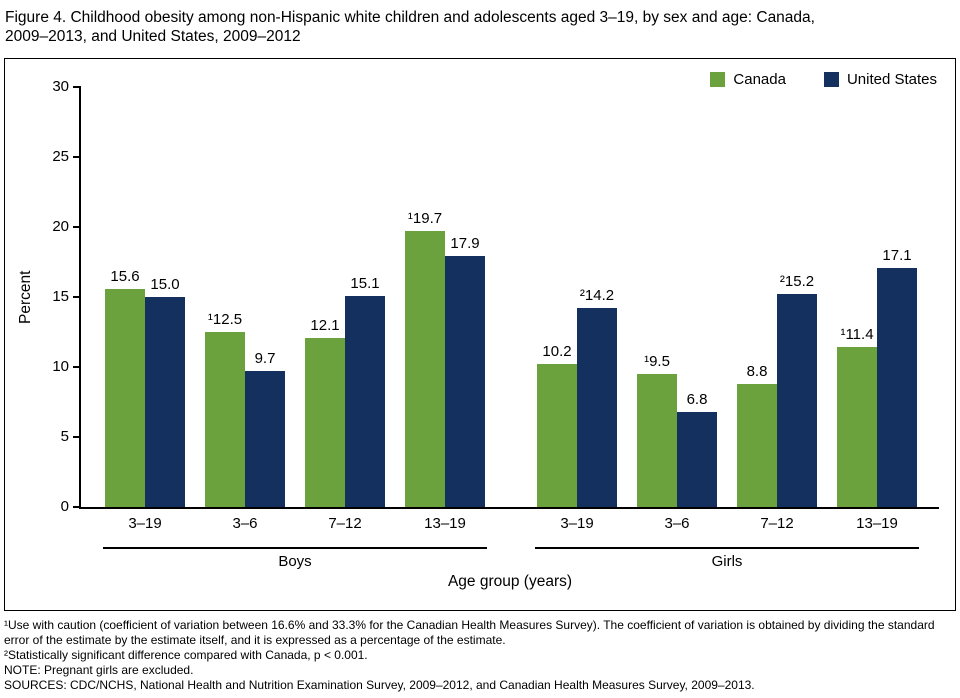 Image resolution: width=960 pixels, height=698 pixels. I want to click on legend: Canada United States, so click(823, 79).